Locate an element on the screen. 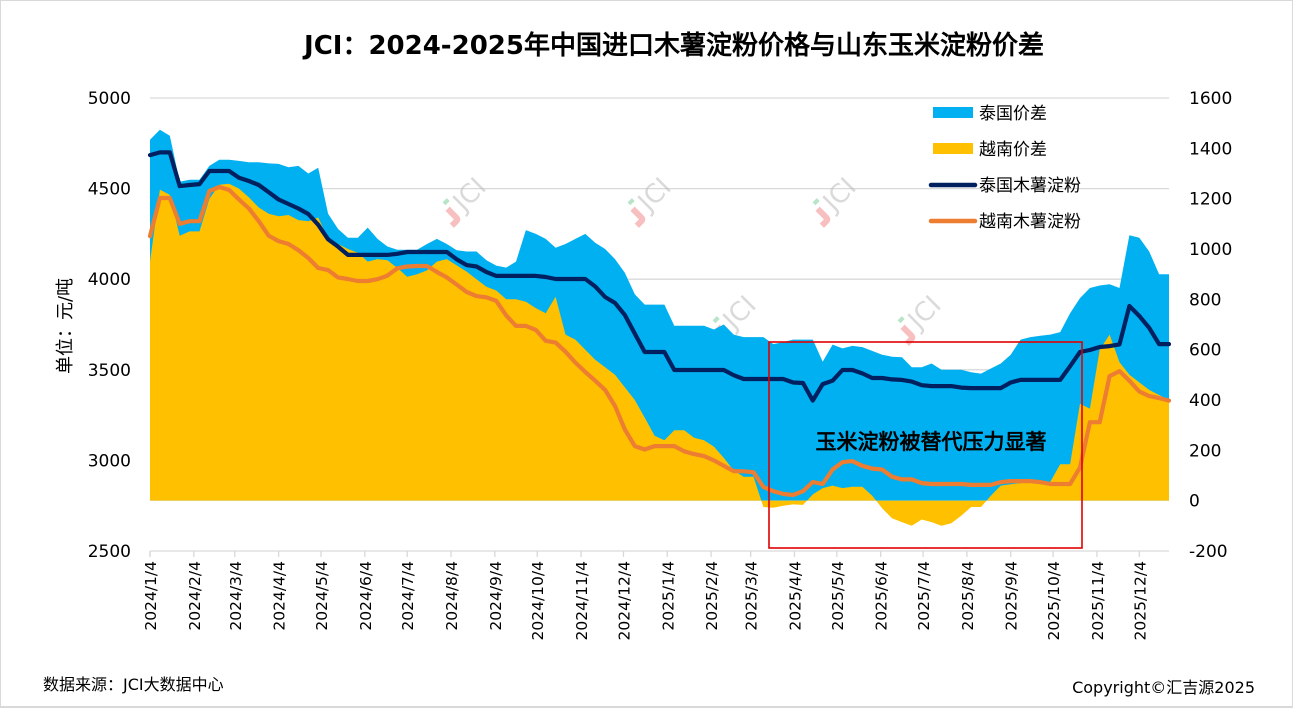  annotation-text: 玉米淀粉被替代压力显著 is located at coordinates (931, 442).